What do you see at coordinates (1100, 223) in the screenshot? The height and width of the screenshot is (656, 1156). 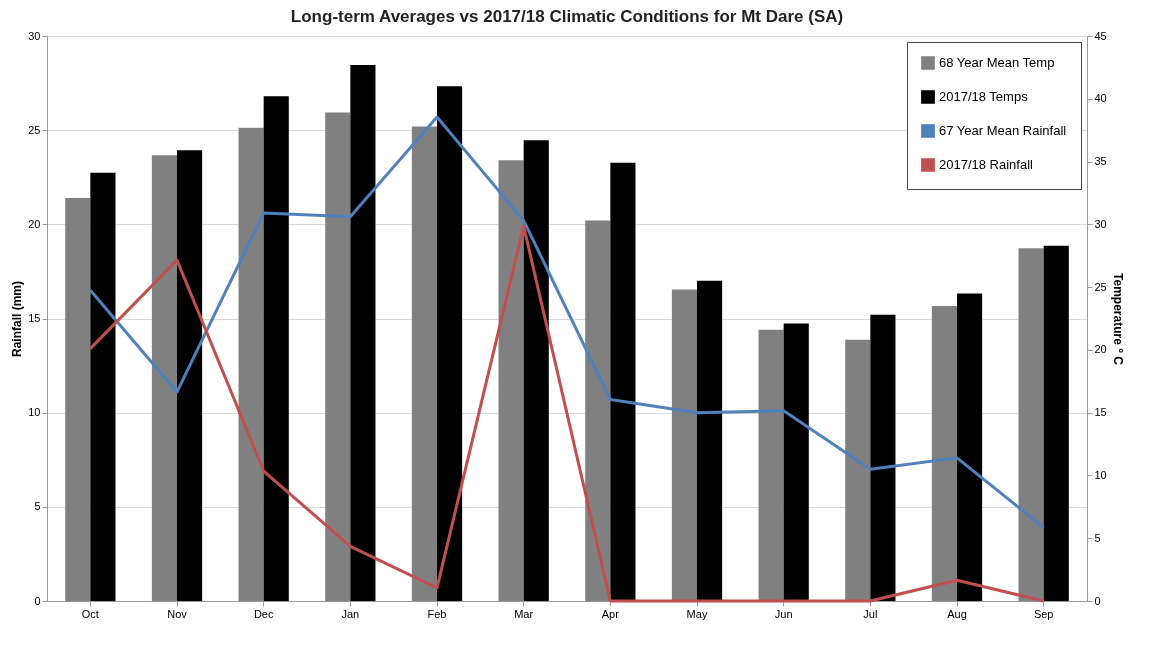 I see `y2-tick-label: 30` at bounding box center [1100, 223].